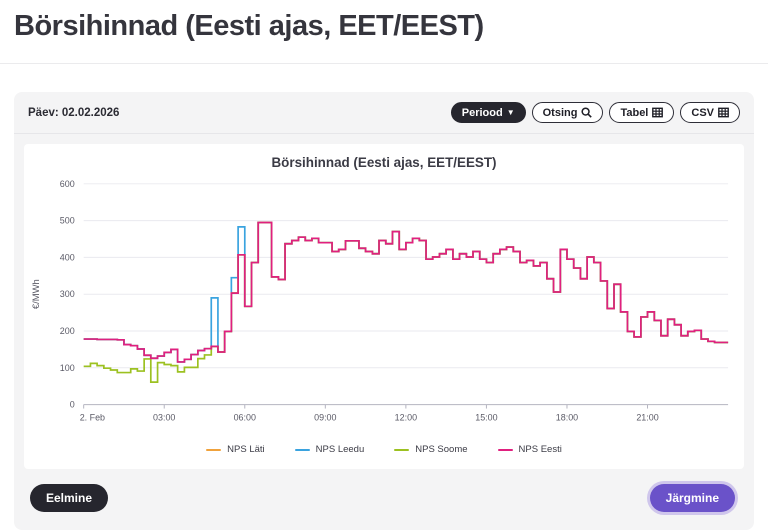 The height and width of the screenshot is (530, 768). Describe the element at coordinates (36, 294) in the screenshot. I see `svg-text: €/MWh` at that location.